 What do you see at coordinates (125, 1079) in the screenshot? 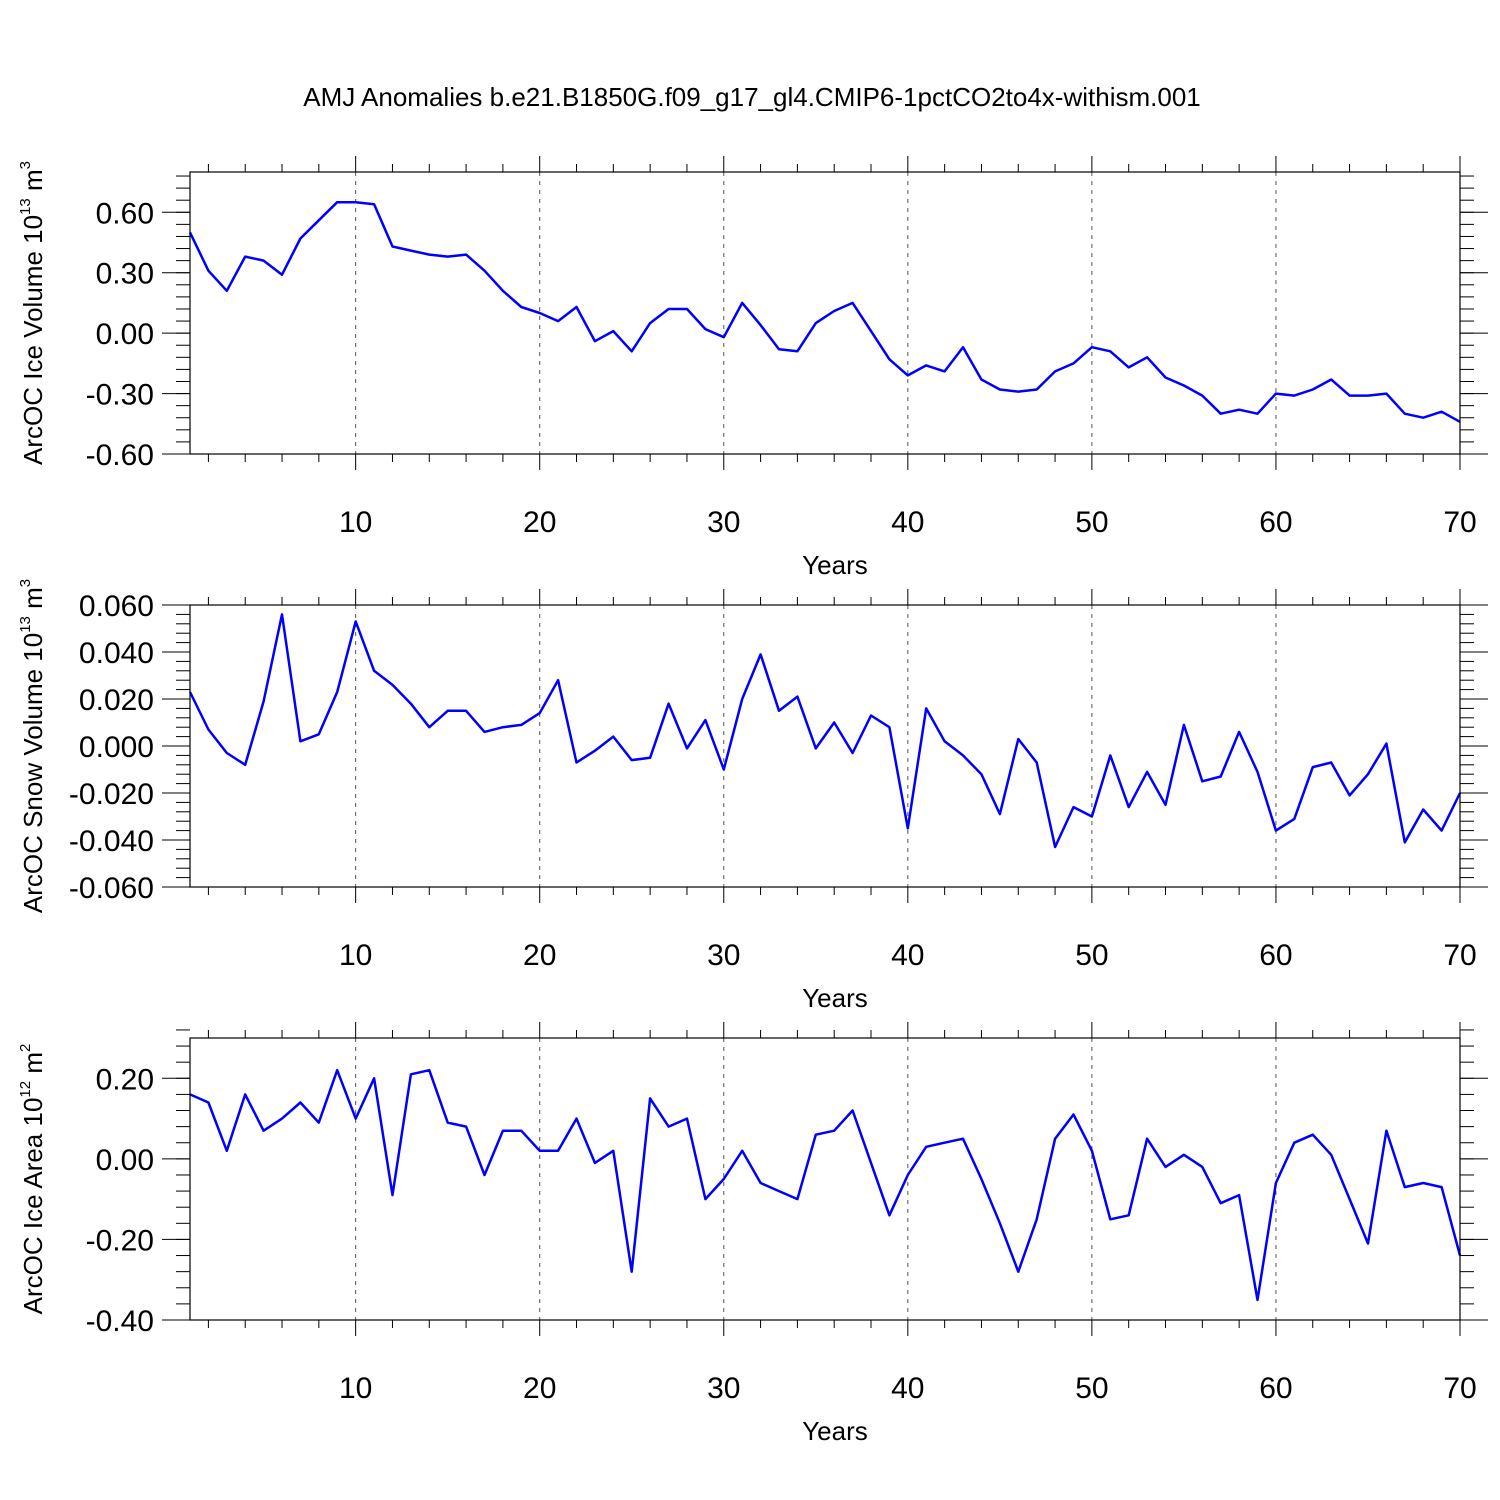
I see `y-tick-label: 0.20` at bounding box center [125, 1079].